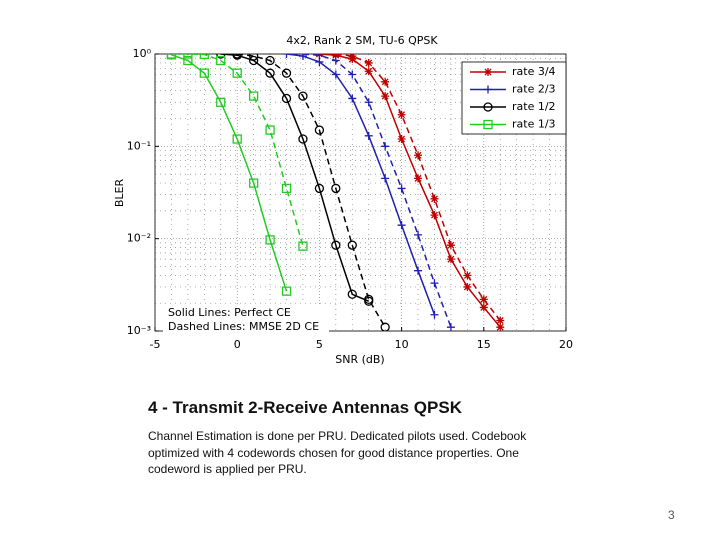  I want to click on y-tick-label: 10⁻¹, so click(139, 145).